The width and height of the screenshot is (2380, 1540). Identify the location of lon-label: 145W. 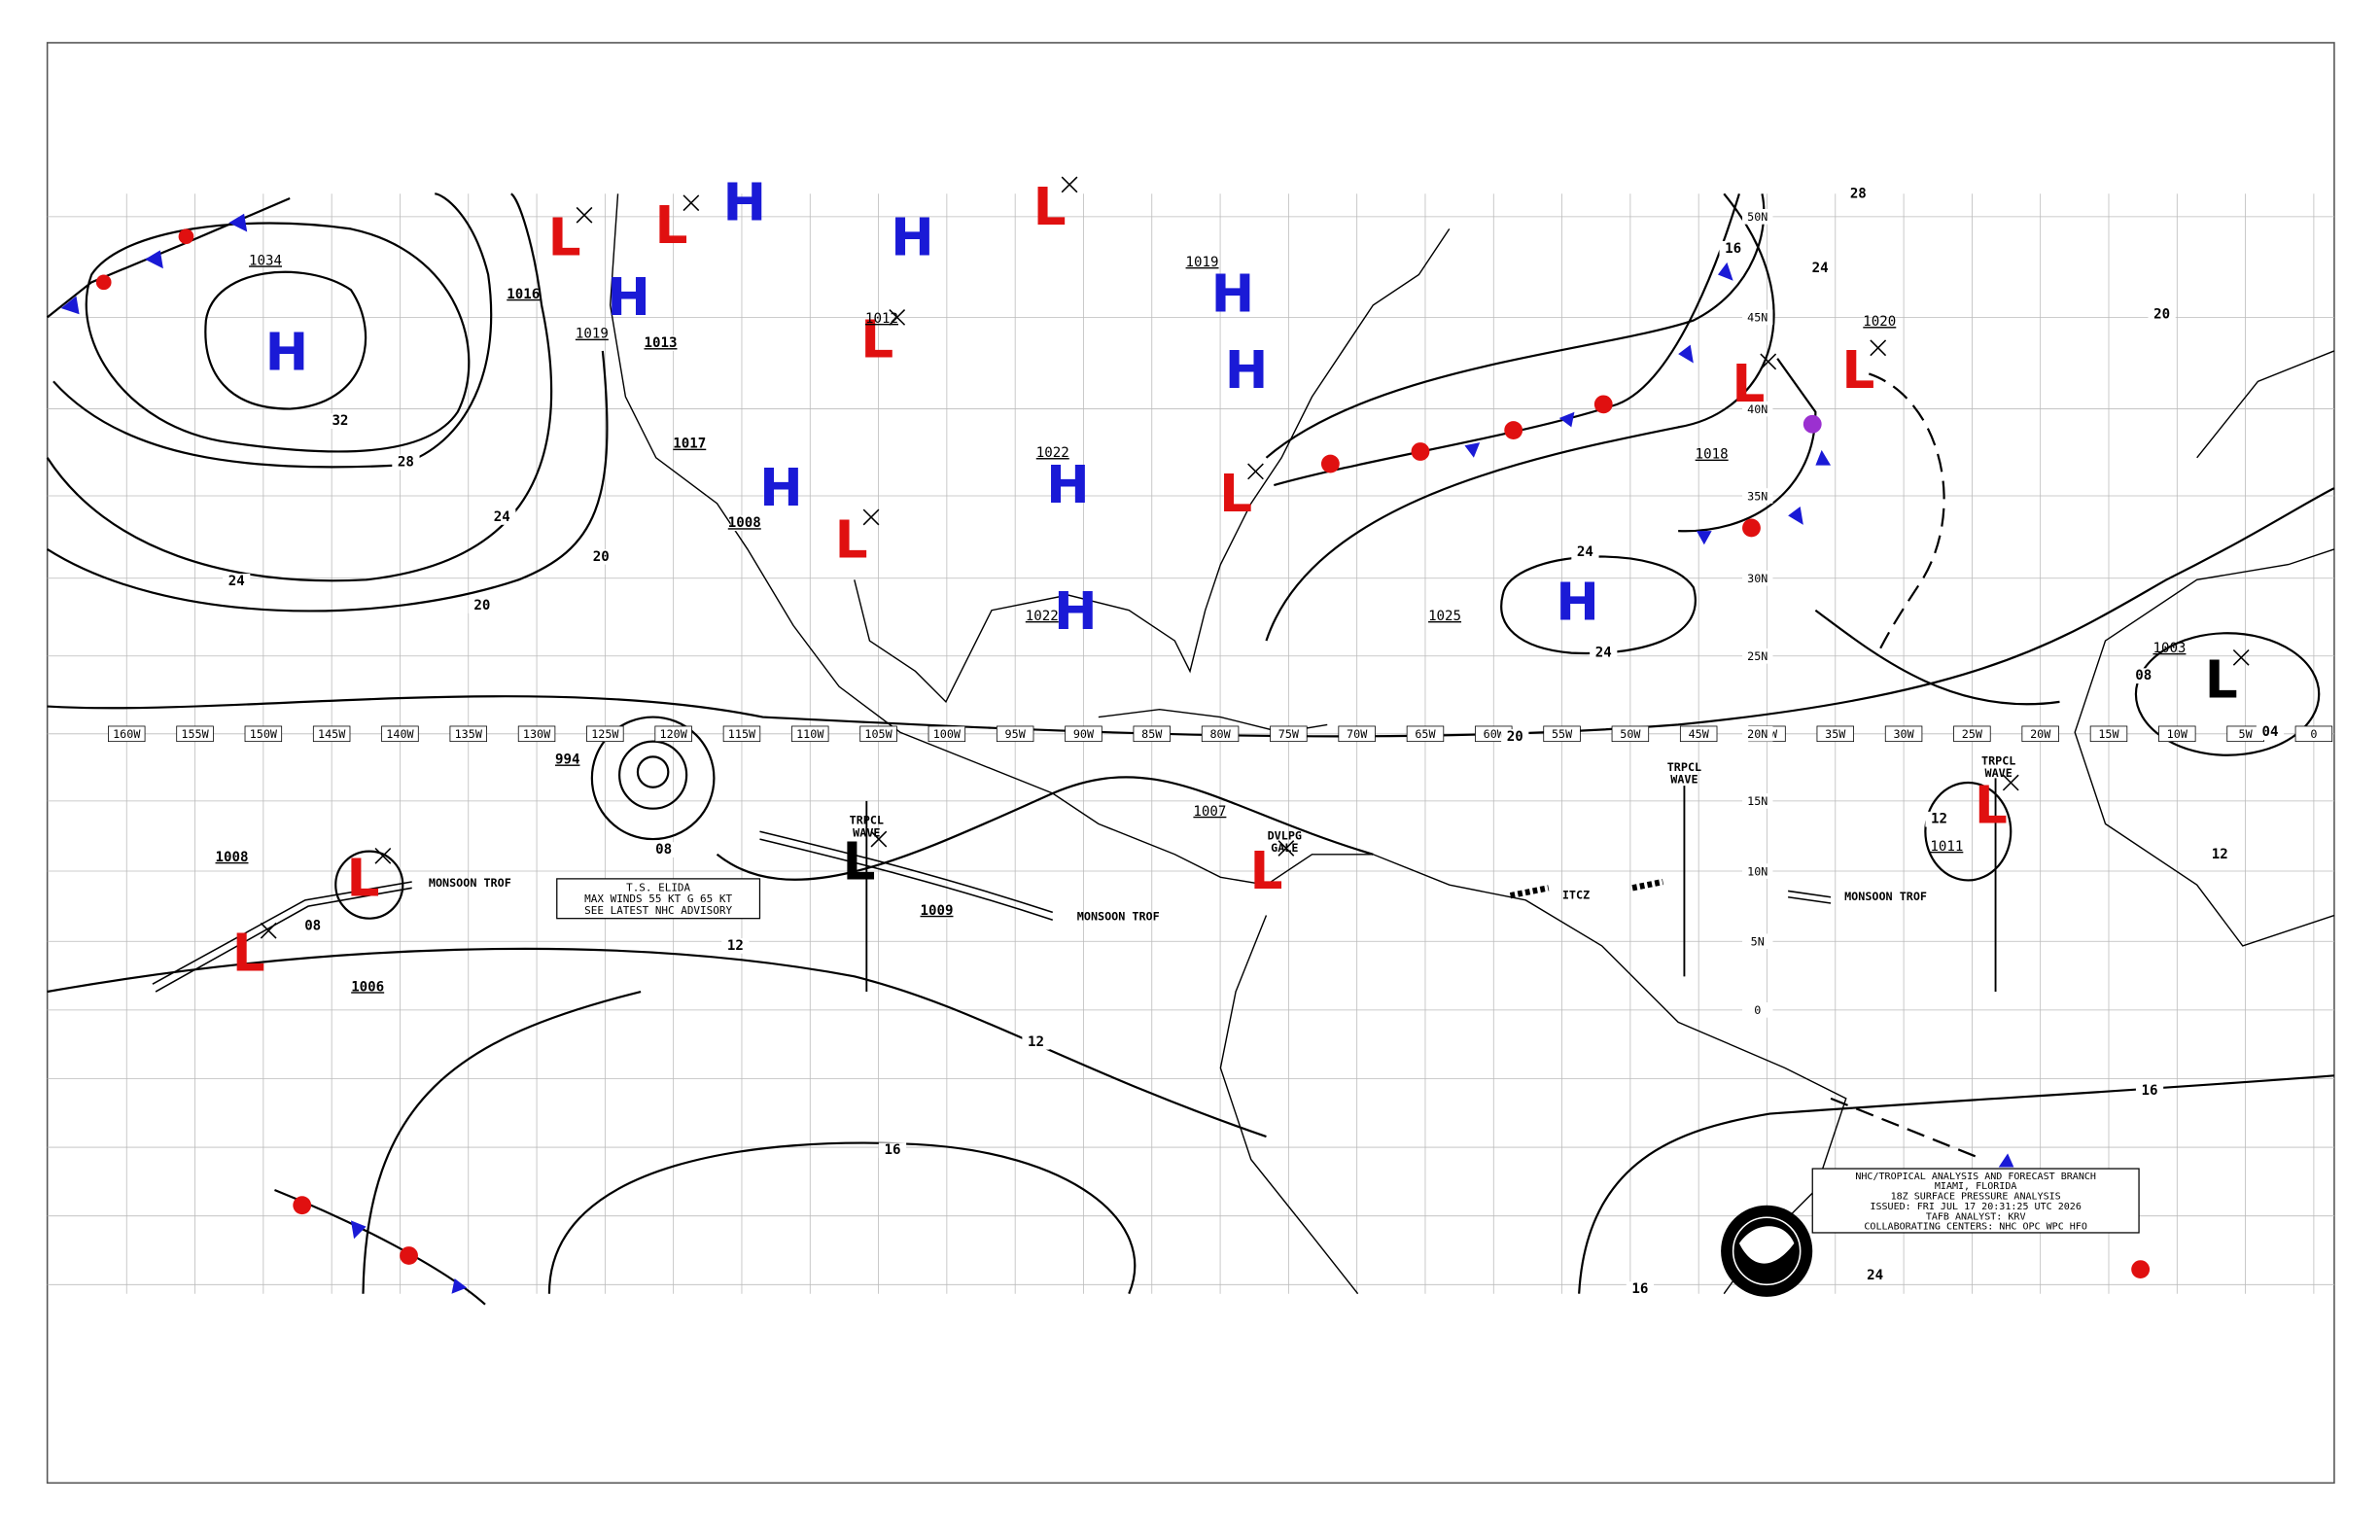
(332, 734).